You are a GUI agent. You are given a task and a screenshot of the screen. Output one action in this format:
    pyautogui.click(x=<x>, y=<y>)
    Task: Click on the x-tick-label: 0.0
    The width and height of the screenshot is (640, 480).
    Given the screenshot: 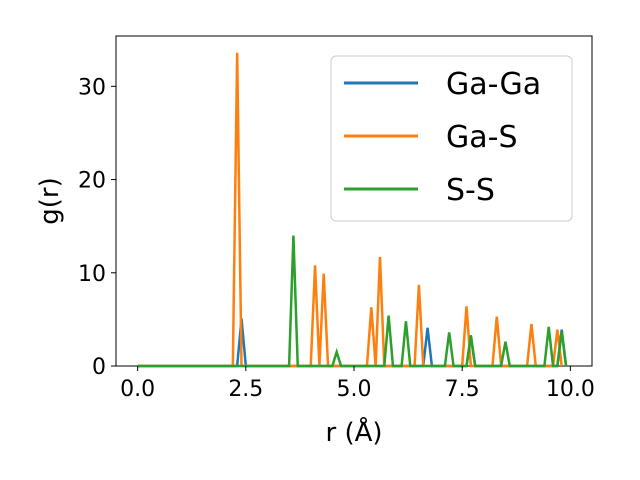 What is the action you would take?
    pyautogui.click(x=137, y=389)
    